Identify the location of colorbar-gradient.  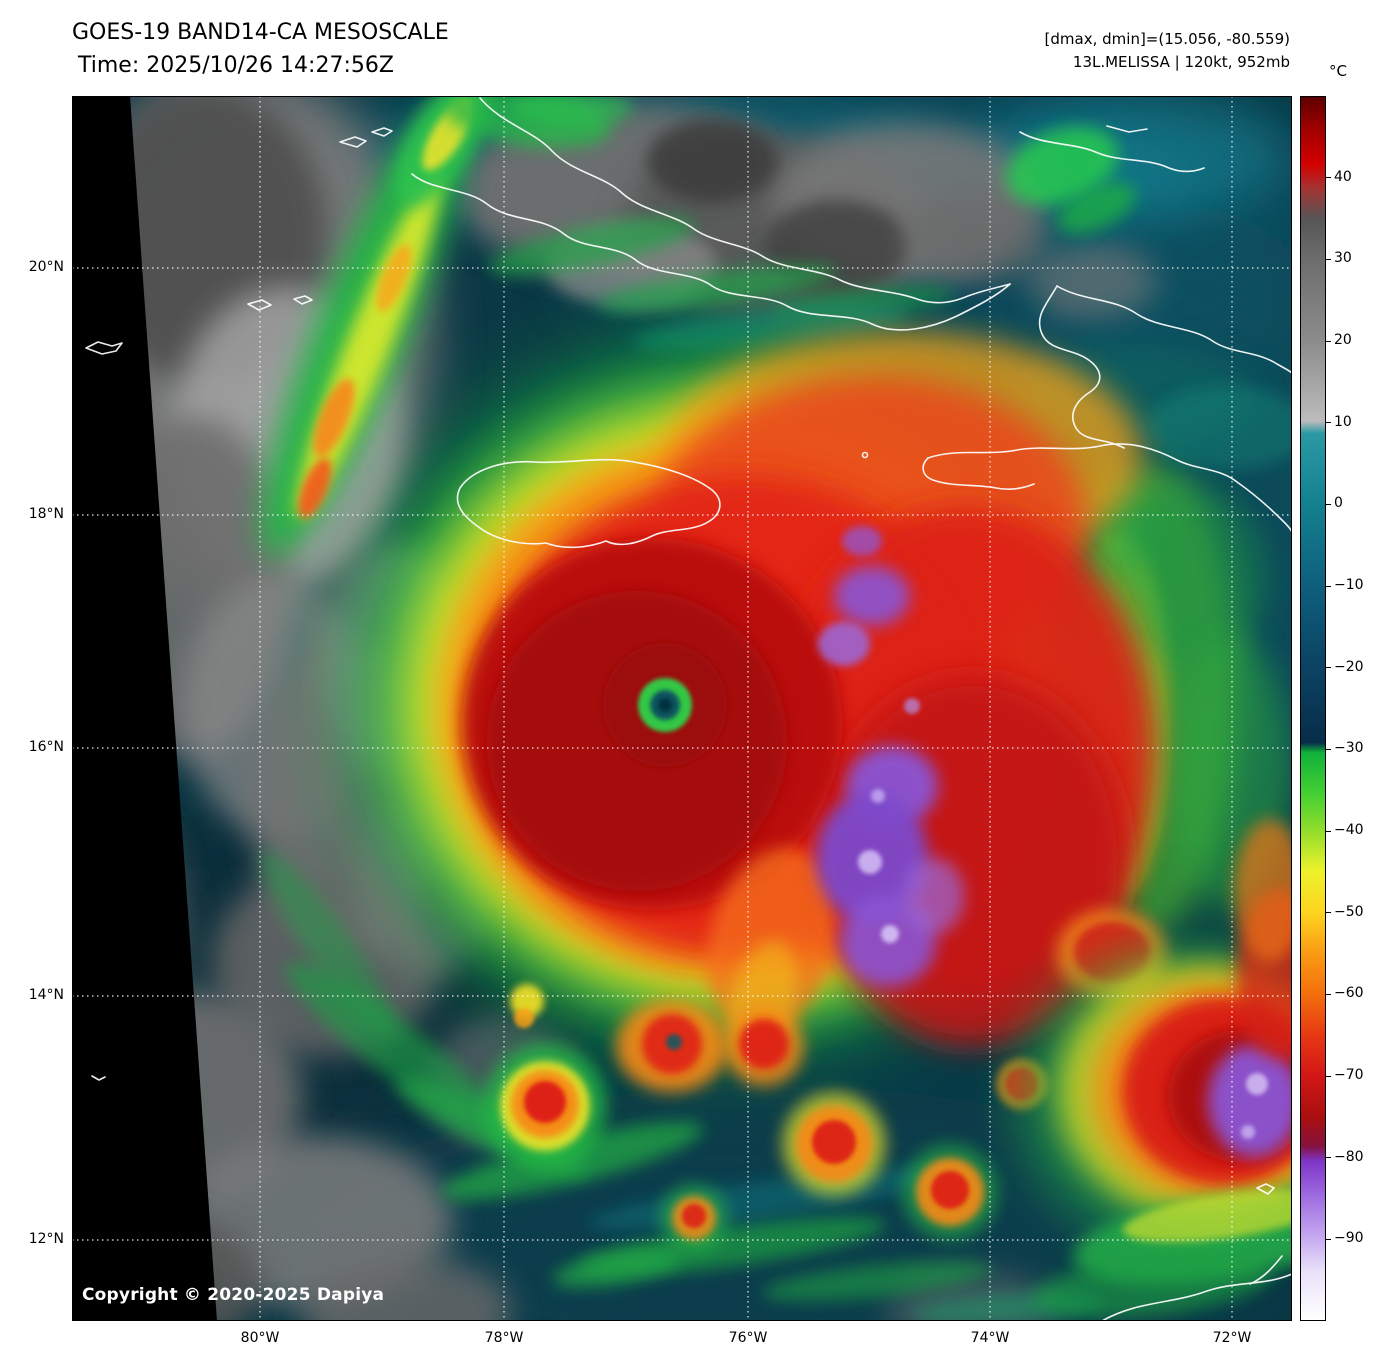
(1313, 708).